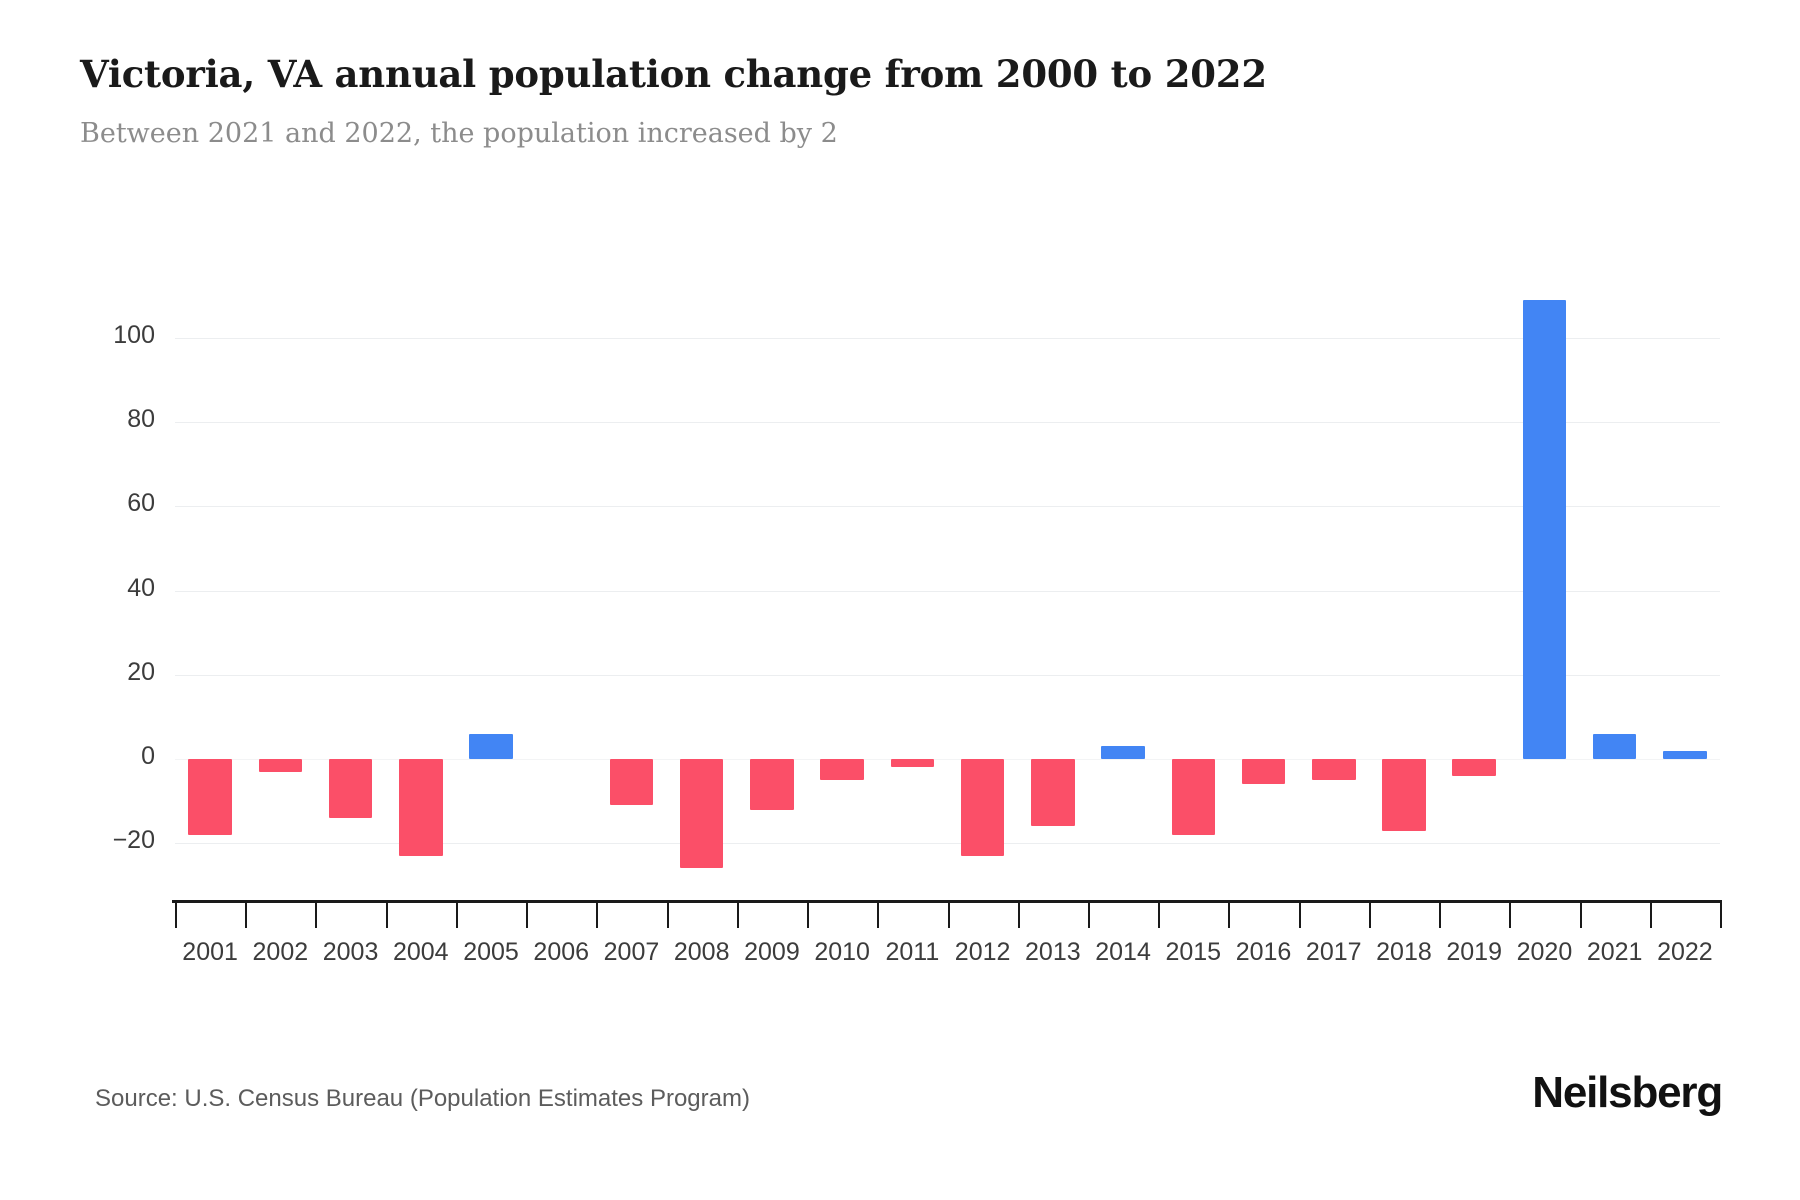 The width and height of the screenshot is (1800, 1200). What do you see at coordinates (947, 844) in the screenshot?
I see `gridline--20` at bounding box center [947, 844].